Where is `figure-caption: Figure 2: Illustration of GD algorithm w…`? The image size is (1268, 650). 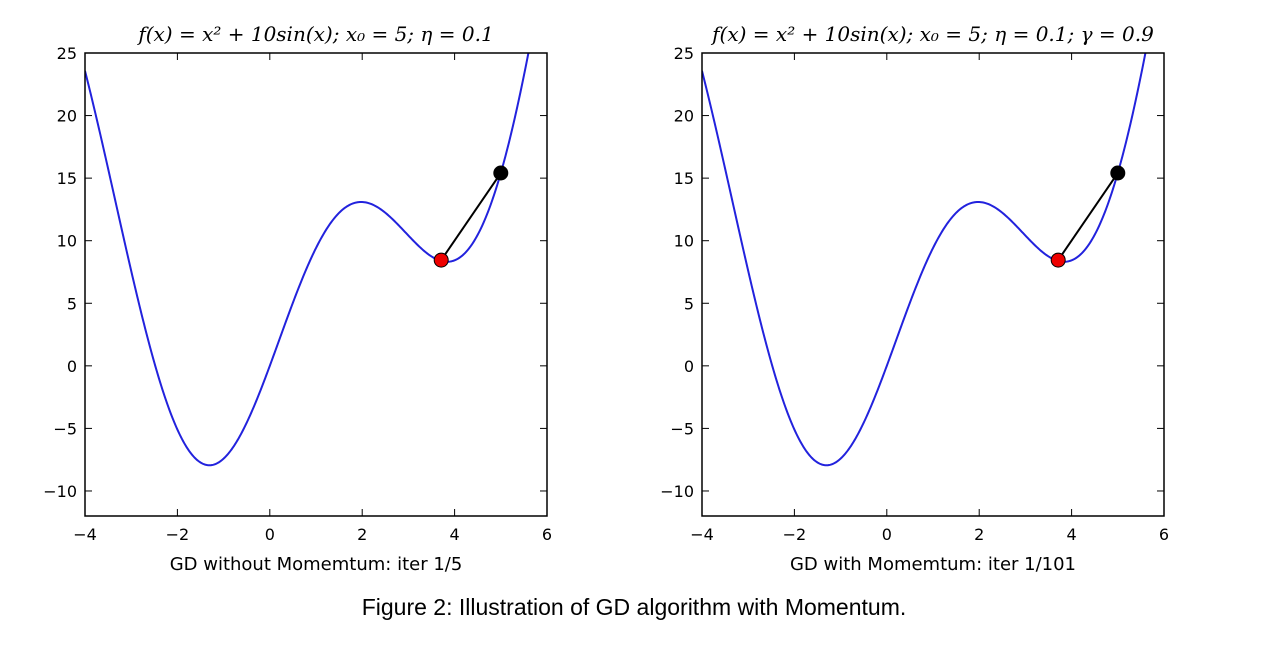 figure-caption: Figure 2: Illustration of GD algorithm w… is located at coordinates (634, 607).